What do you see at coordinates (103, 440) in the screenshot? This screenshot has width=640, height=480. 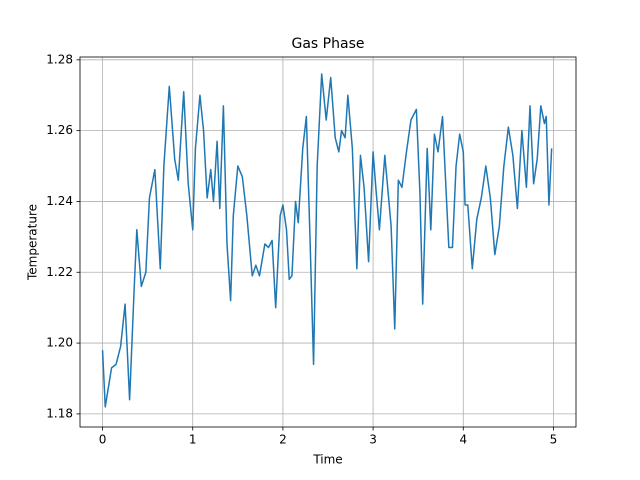 I see `x-tick-label: 0` at bounding box center [103, 440].